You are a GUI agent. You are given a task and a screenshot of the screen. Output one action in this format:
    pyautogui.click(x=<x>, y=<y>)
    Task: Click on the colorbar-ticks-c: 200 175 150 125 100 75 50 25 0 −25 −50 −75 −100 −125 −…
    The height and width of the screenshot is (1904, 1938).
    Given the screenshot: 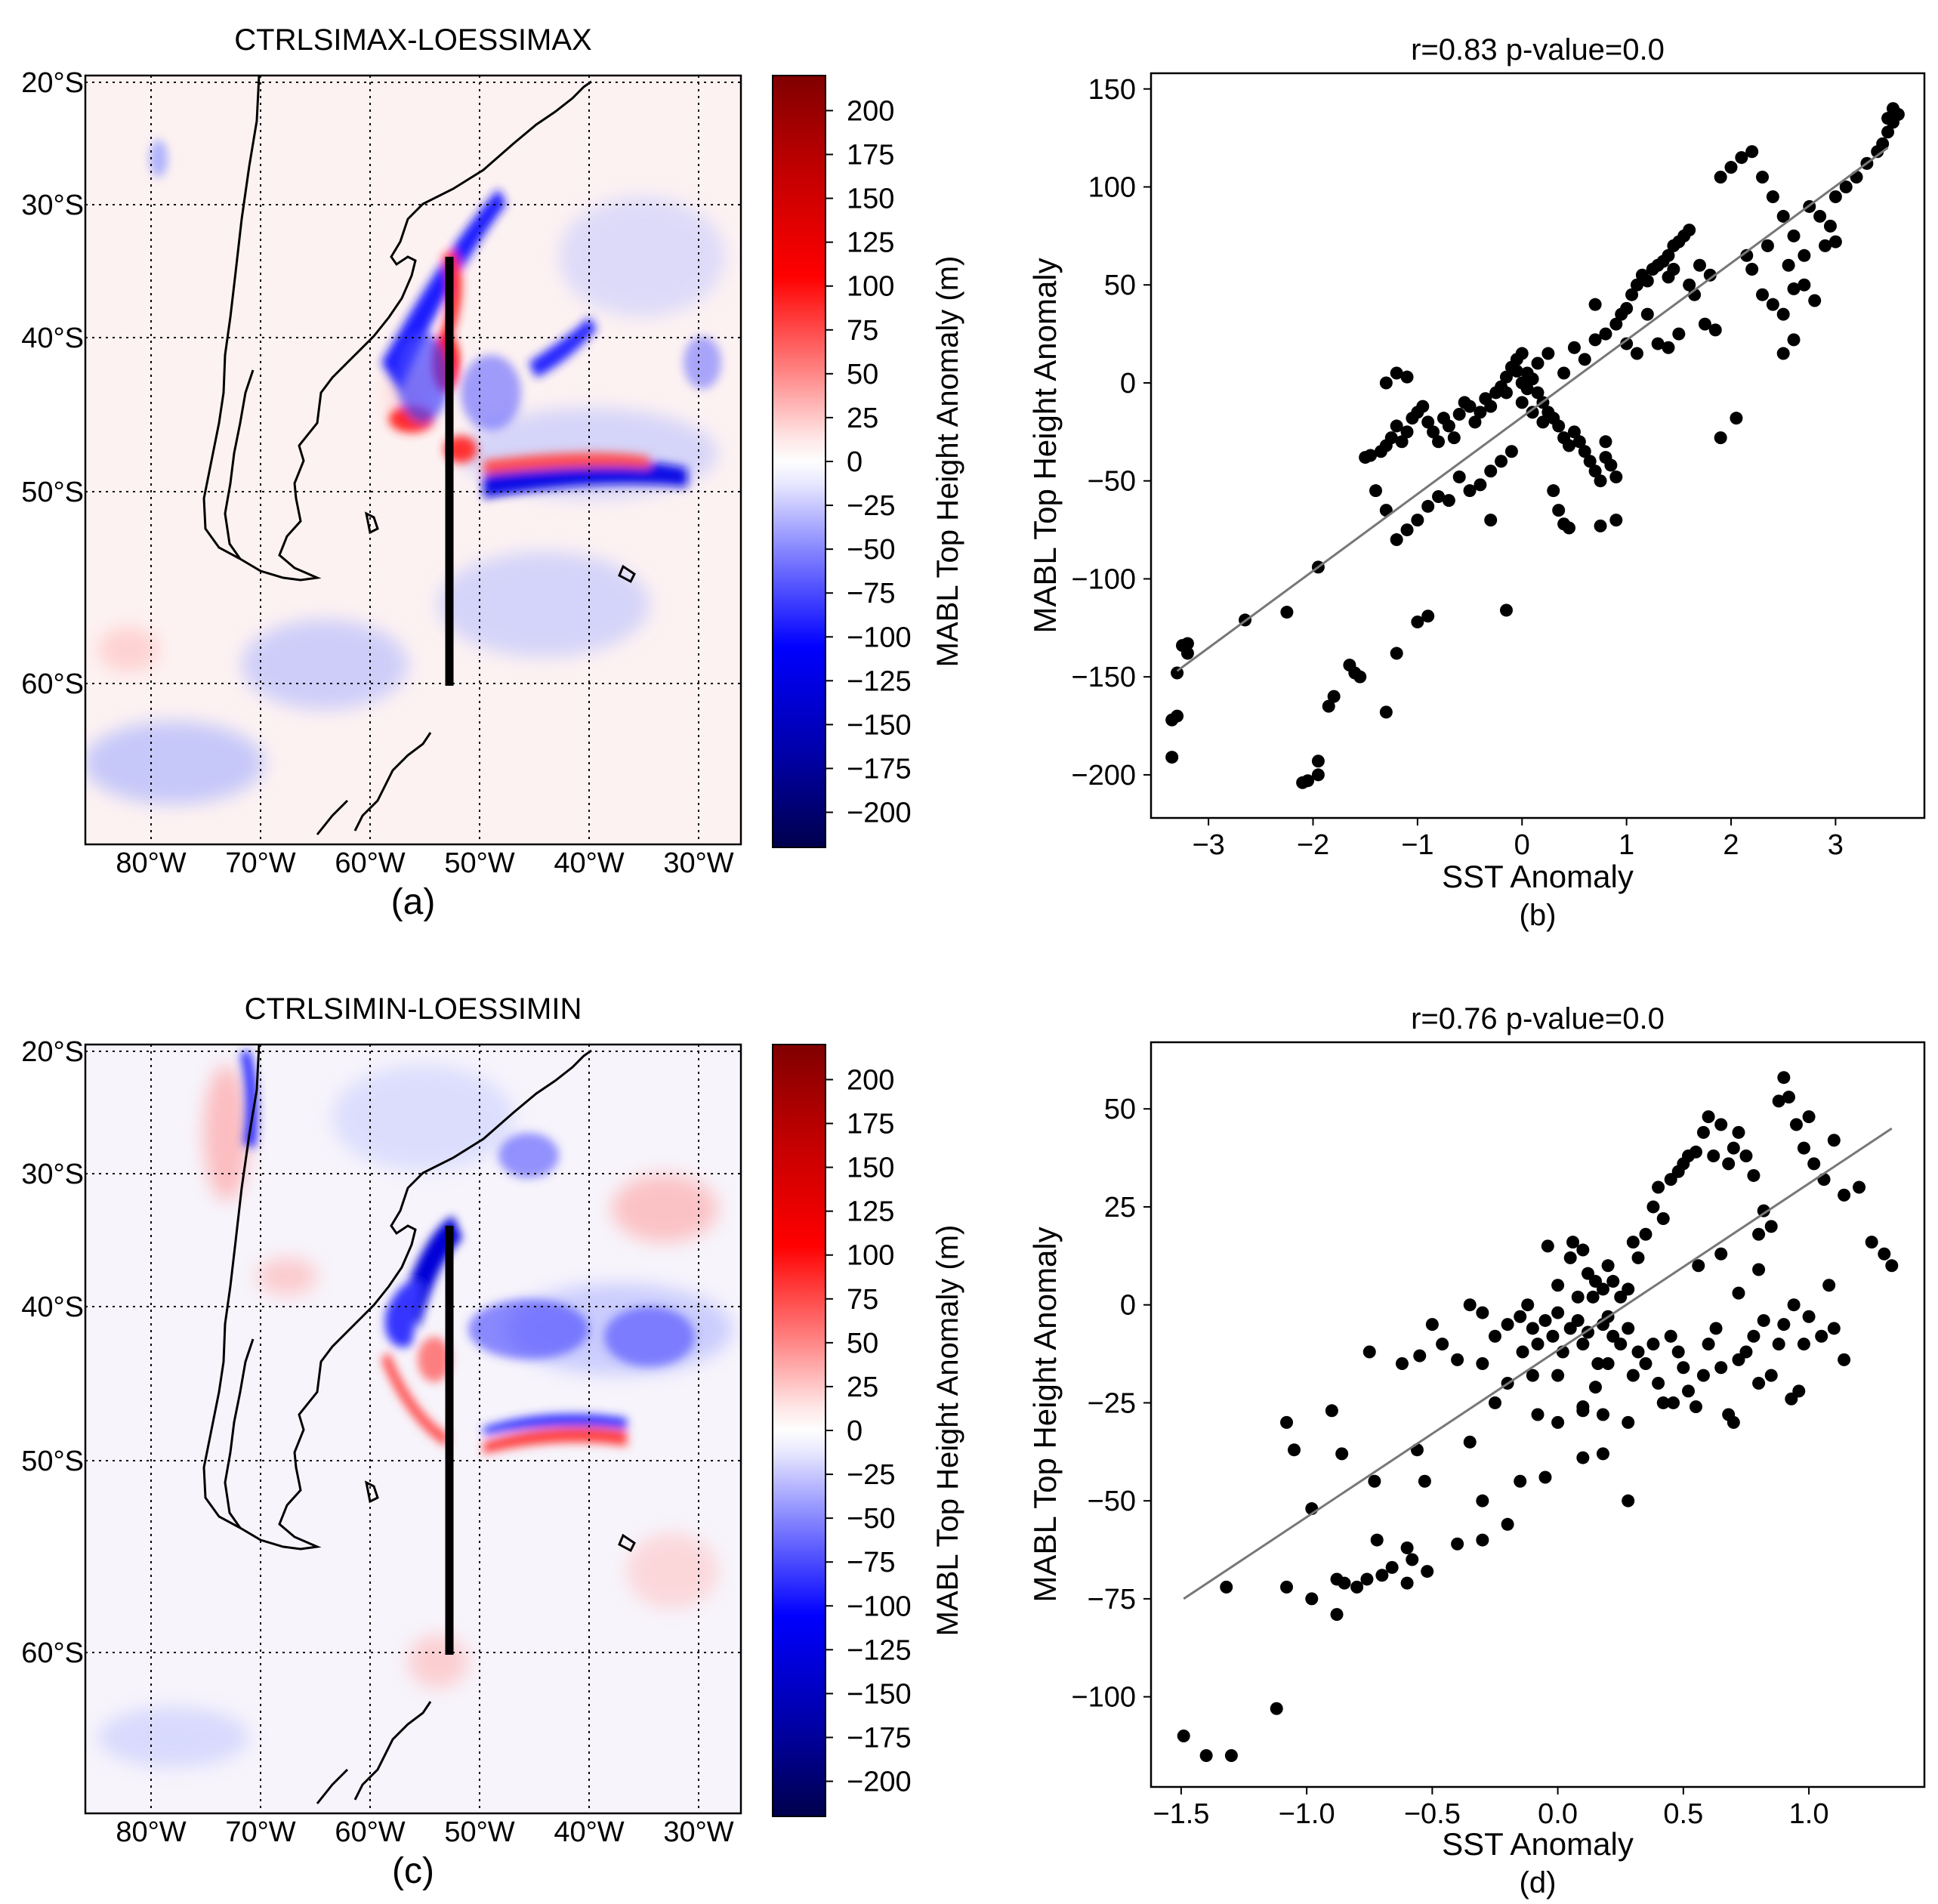 What is the action you would take?
    pyautogui.click(x=869, y=1431)
    